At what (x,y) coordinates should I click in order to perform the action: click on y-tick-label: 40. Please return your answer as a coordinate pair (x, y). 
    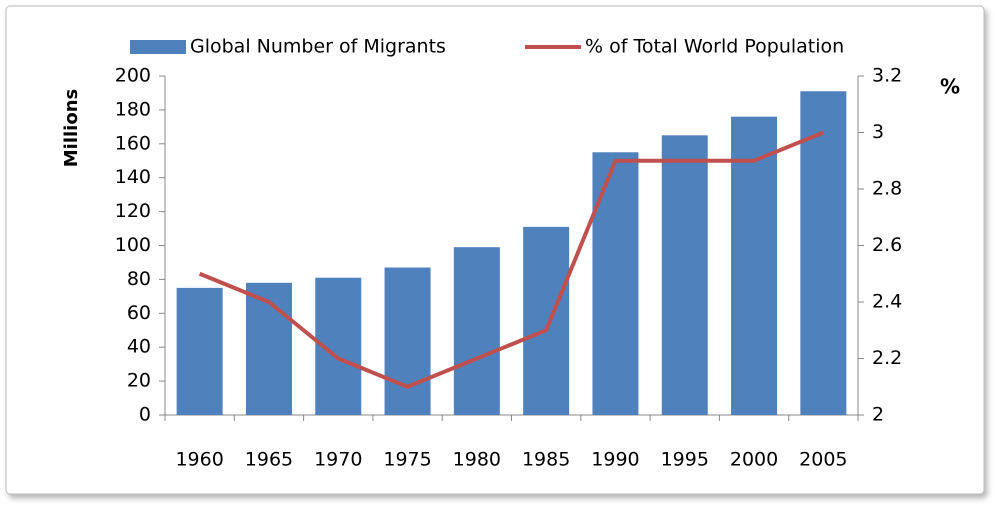
    Looking at the image, I should click on (139, 347).